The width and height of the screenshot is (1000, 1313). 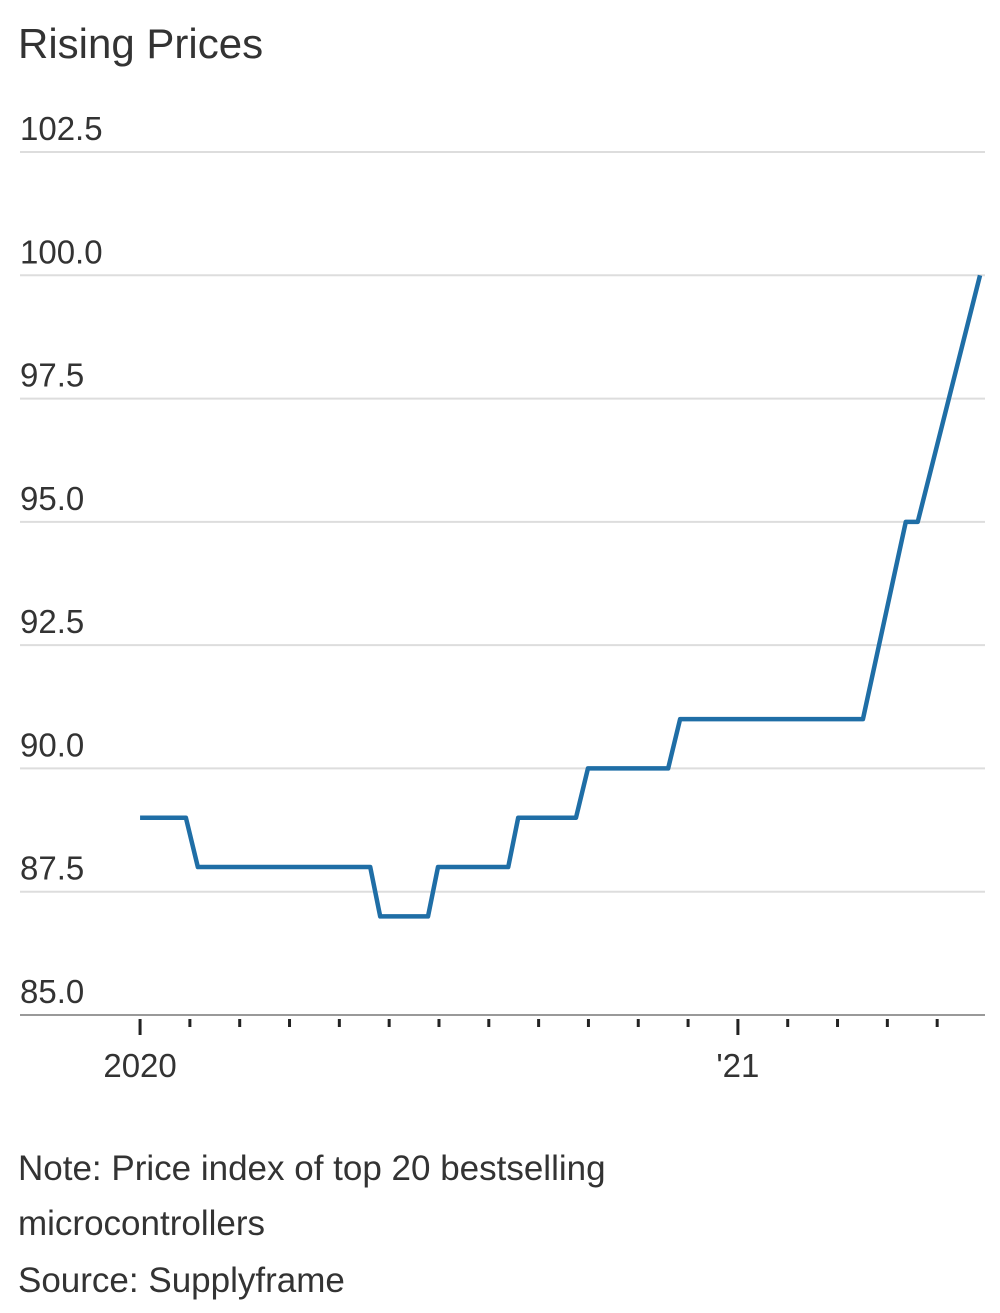 What do you see at coordinates (52, 868) in the screenshot?
I see `y-tick-label: 87.5` at bounding box center [52, 868].